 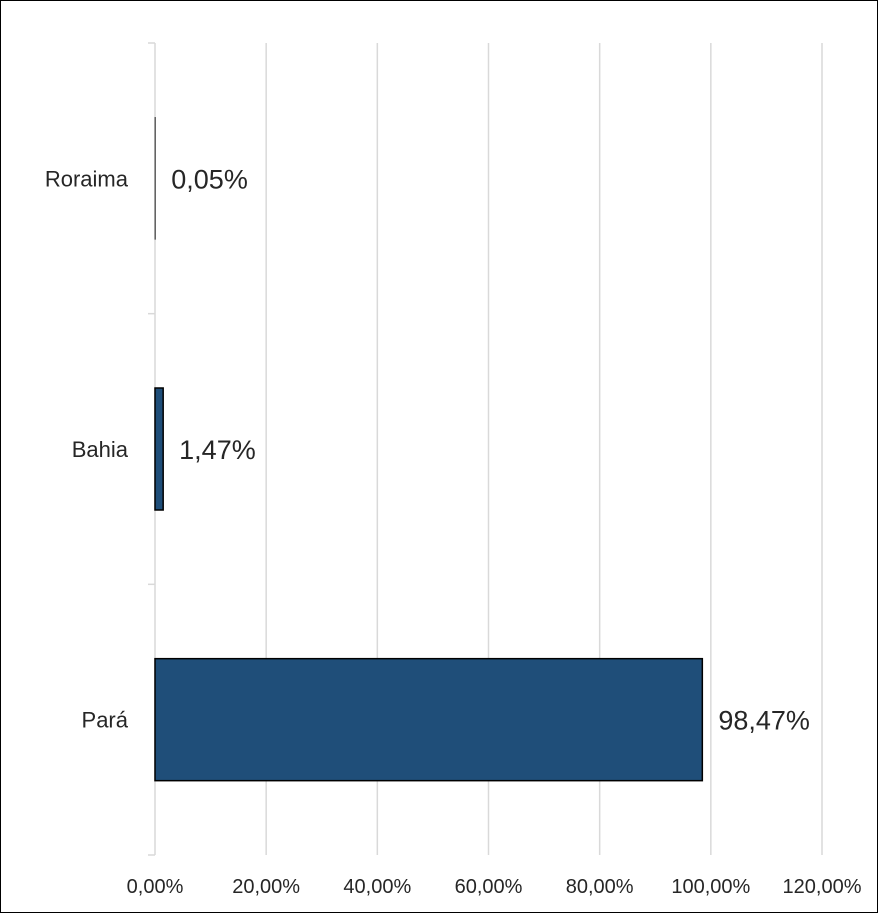 I want to click on bar-bahia, so click(x=159, y=449).